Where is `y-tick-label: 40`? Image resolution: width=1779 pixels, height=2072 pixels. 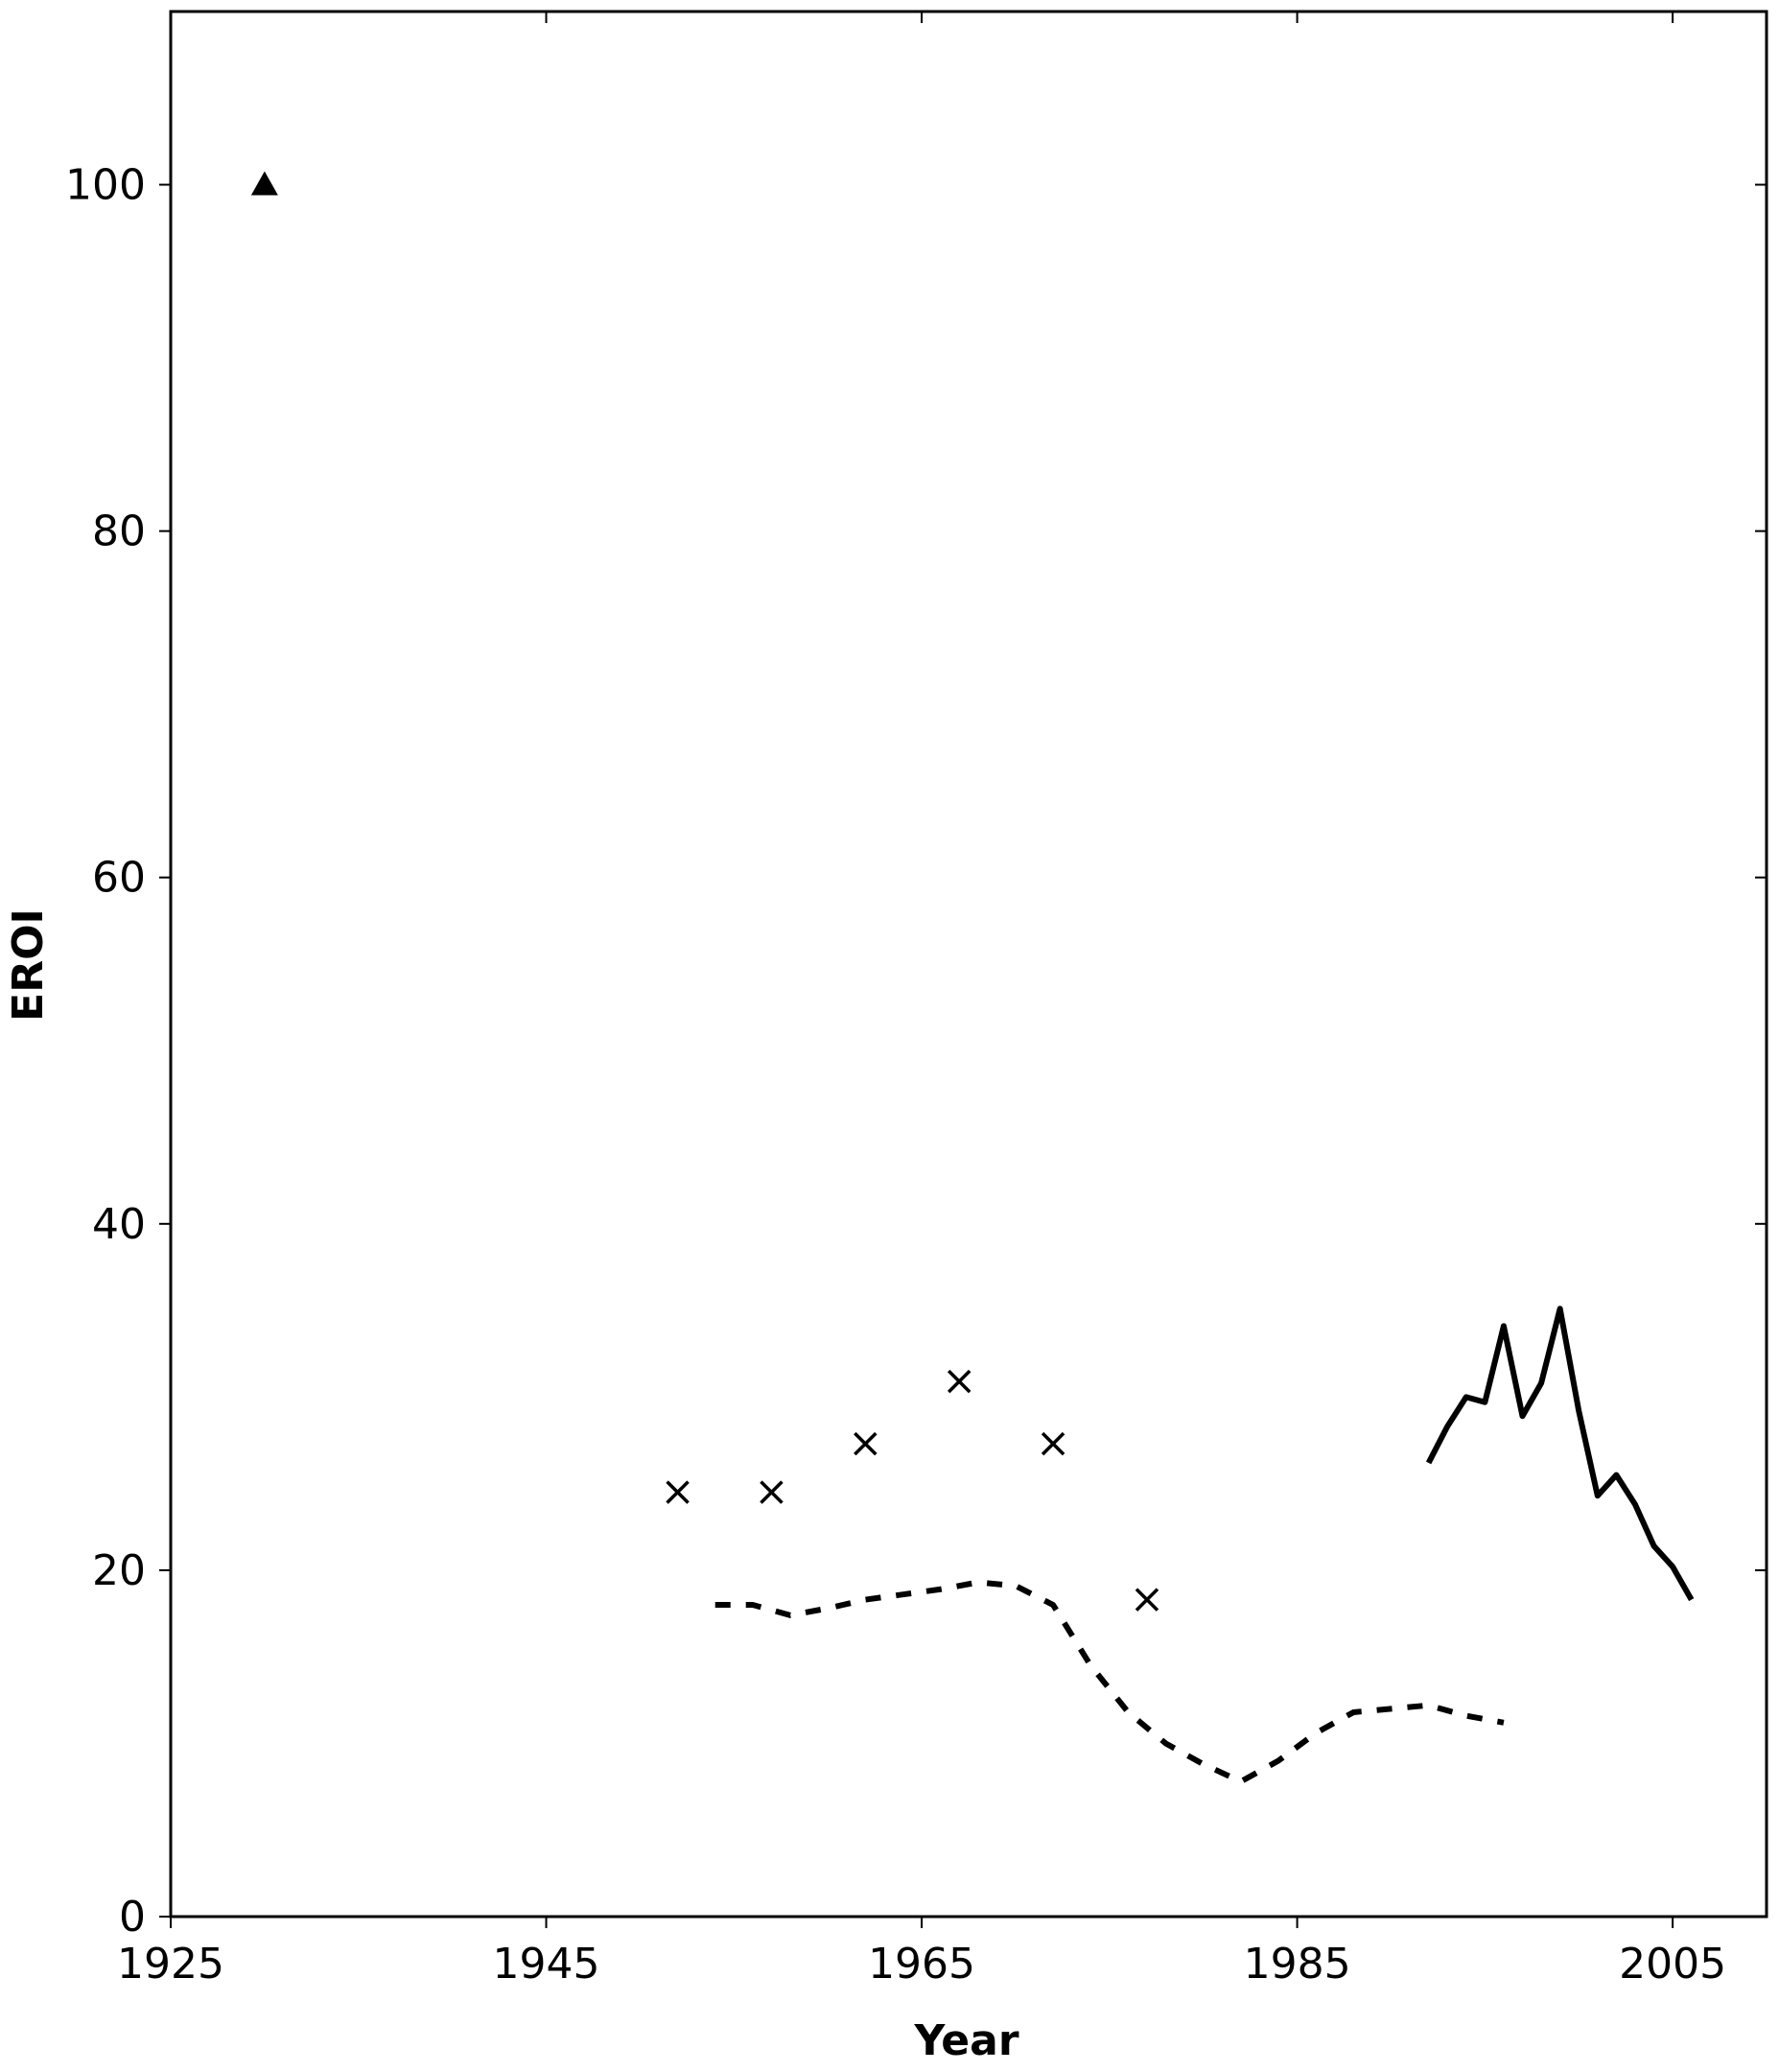
y-tick-label: 40 is located at coordinates (119, 1224).